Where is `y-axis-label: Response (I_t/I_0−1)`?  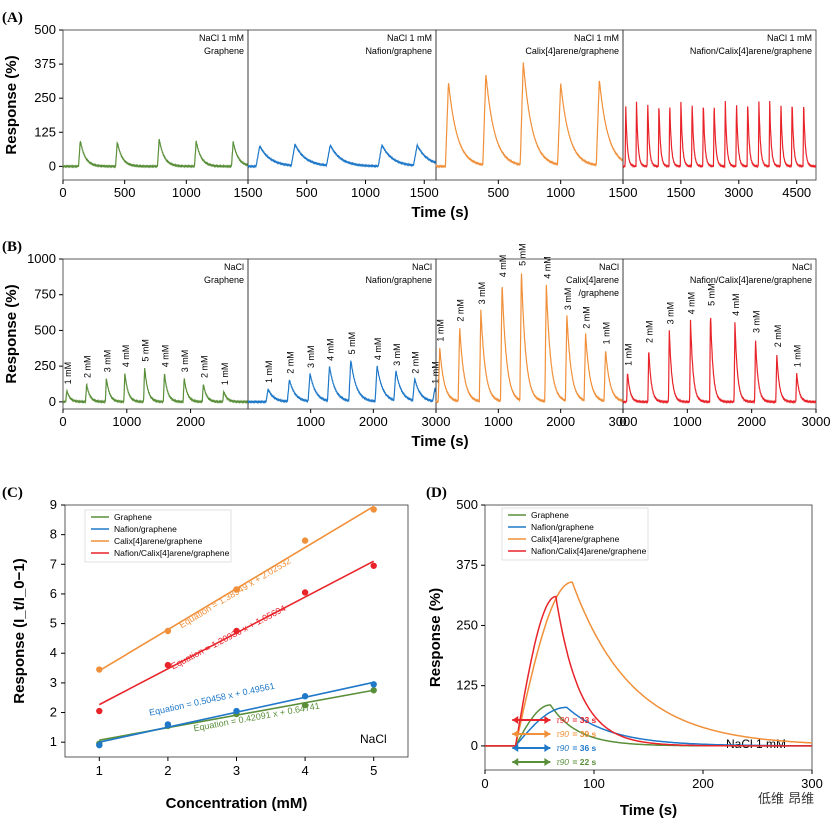
y-axis-label: Response (I_t/I_0−1) is located at coordinates (19, 630).